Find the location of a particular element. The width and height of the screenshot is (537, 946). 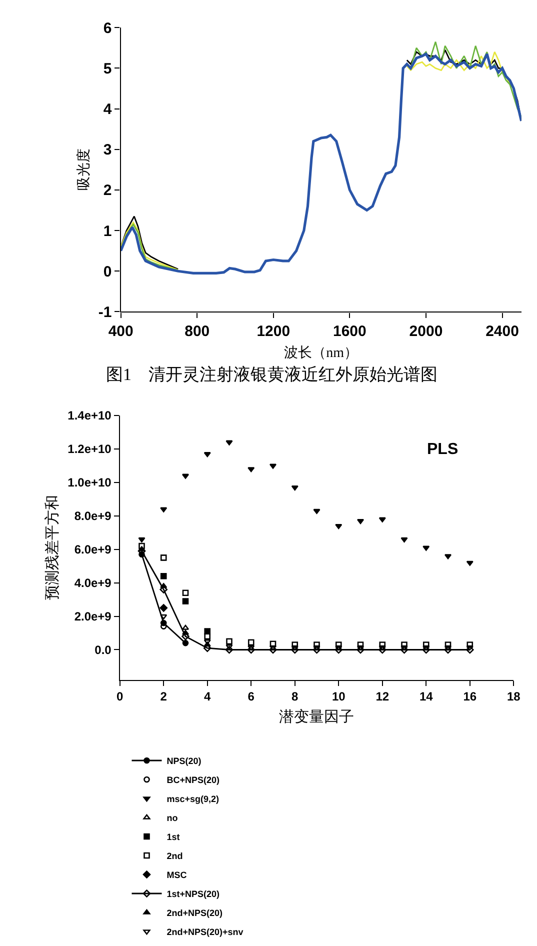

x-tick-label: 4 is located at coordinates (208, 696).